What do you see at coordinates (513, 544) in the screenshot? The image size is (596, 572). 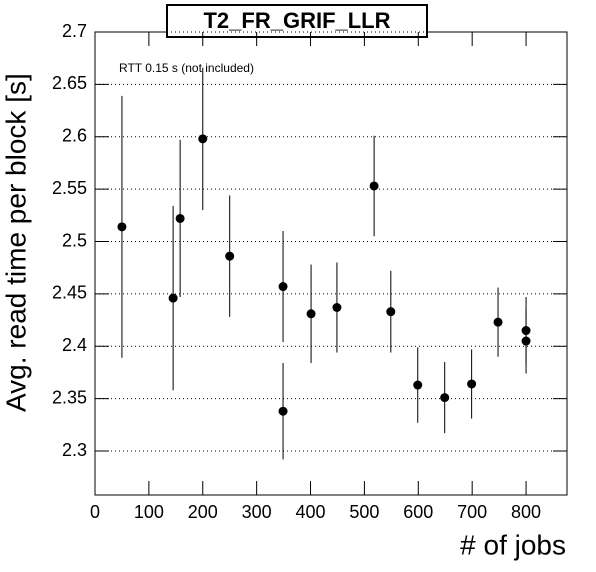 I see `x-axis-label: # of jobs` at bounding box center [513, 544].